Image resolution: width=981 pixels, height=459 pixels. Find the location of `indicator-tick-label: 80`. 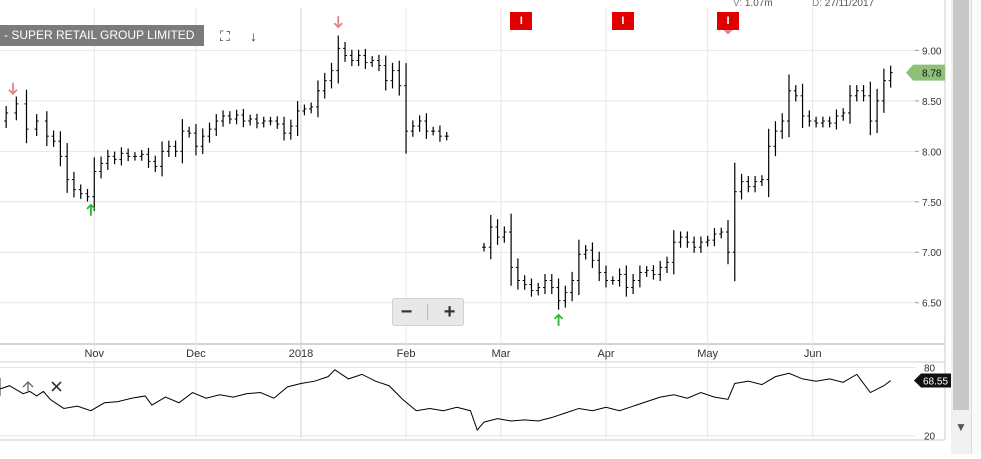

indicator-tick-label: 80 is located at coordinates (930, 369).